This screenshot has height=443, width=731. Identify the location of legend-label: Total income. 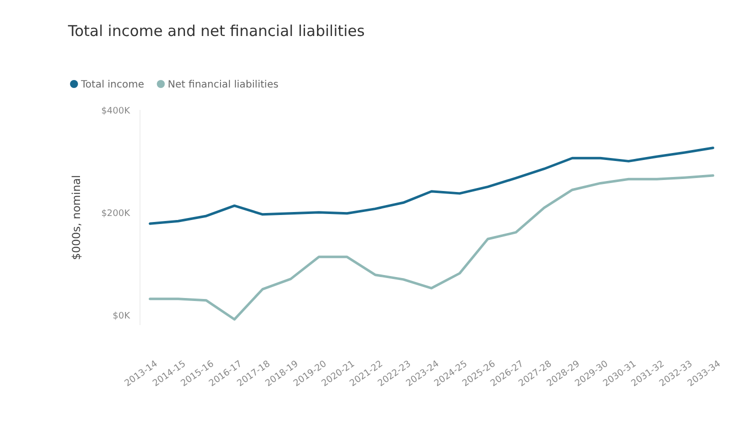
(112, 85).